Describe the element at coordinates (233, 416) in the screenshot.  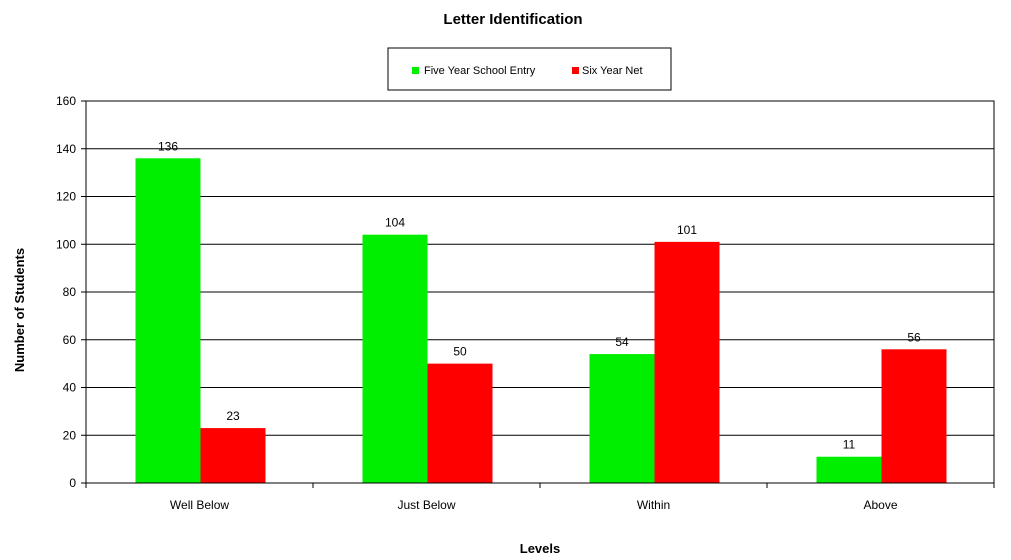
I see `data-label: 23` at that location.